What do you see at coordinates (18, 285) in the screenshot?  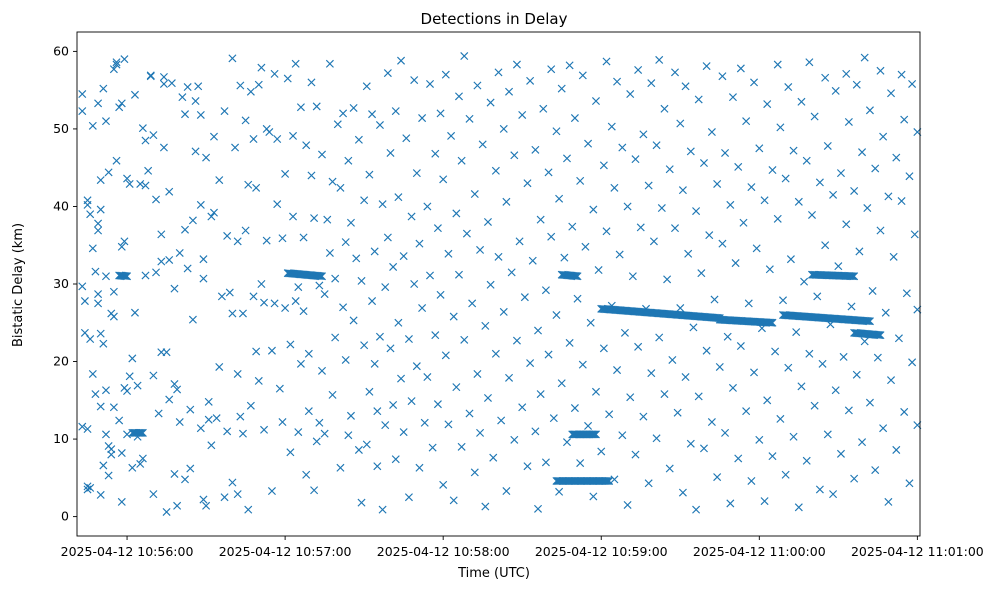 I see `y-axis-label: Bistatic Delay (km)` at bounding box center [18, 285].